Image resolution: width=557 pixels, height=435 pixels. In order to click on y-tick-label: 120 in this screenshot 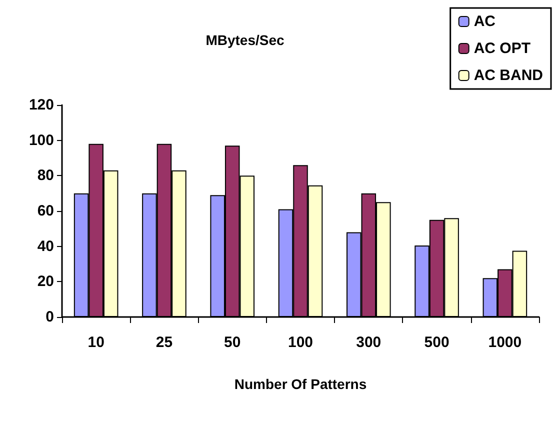, I will do `click(41, 105)`.